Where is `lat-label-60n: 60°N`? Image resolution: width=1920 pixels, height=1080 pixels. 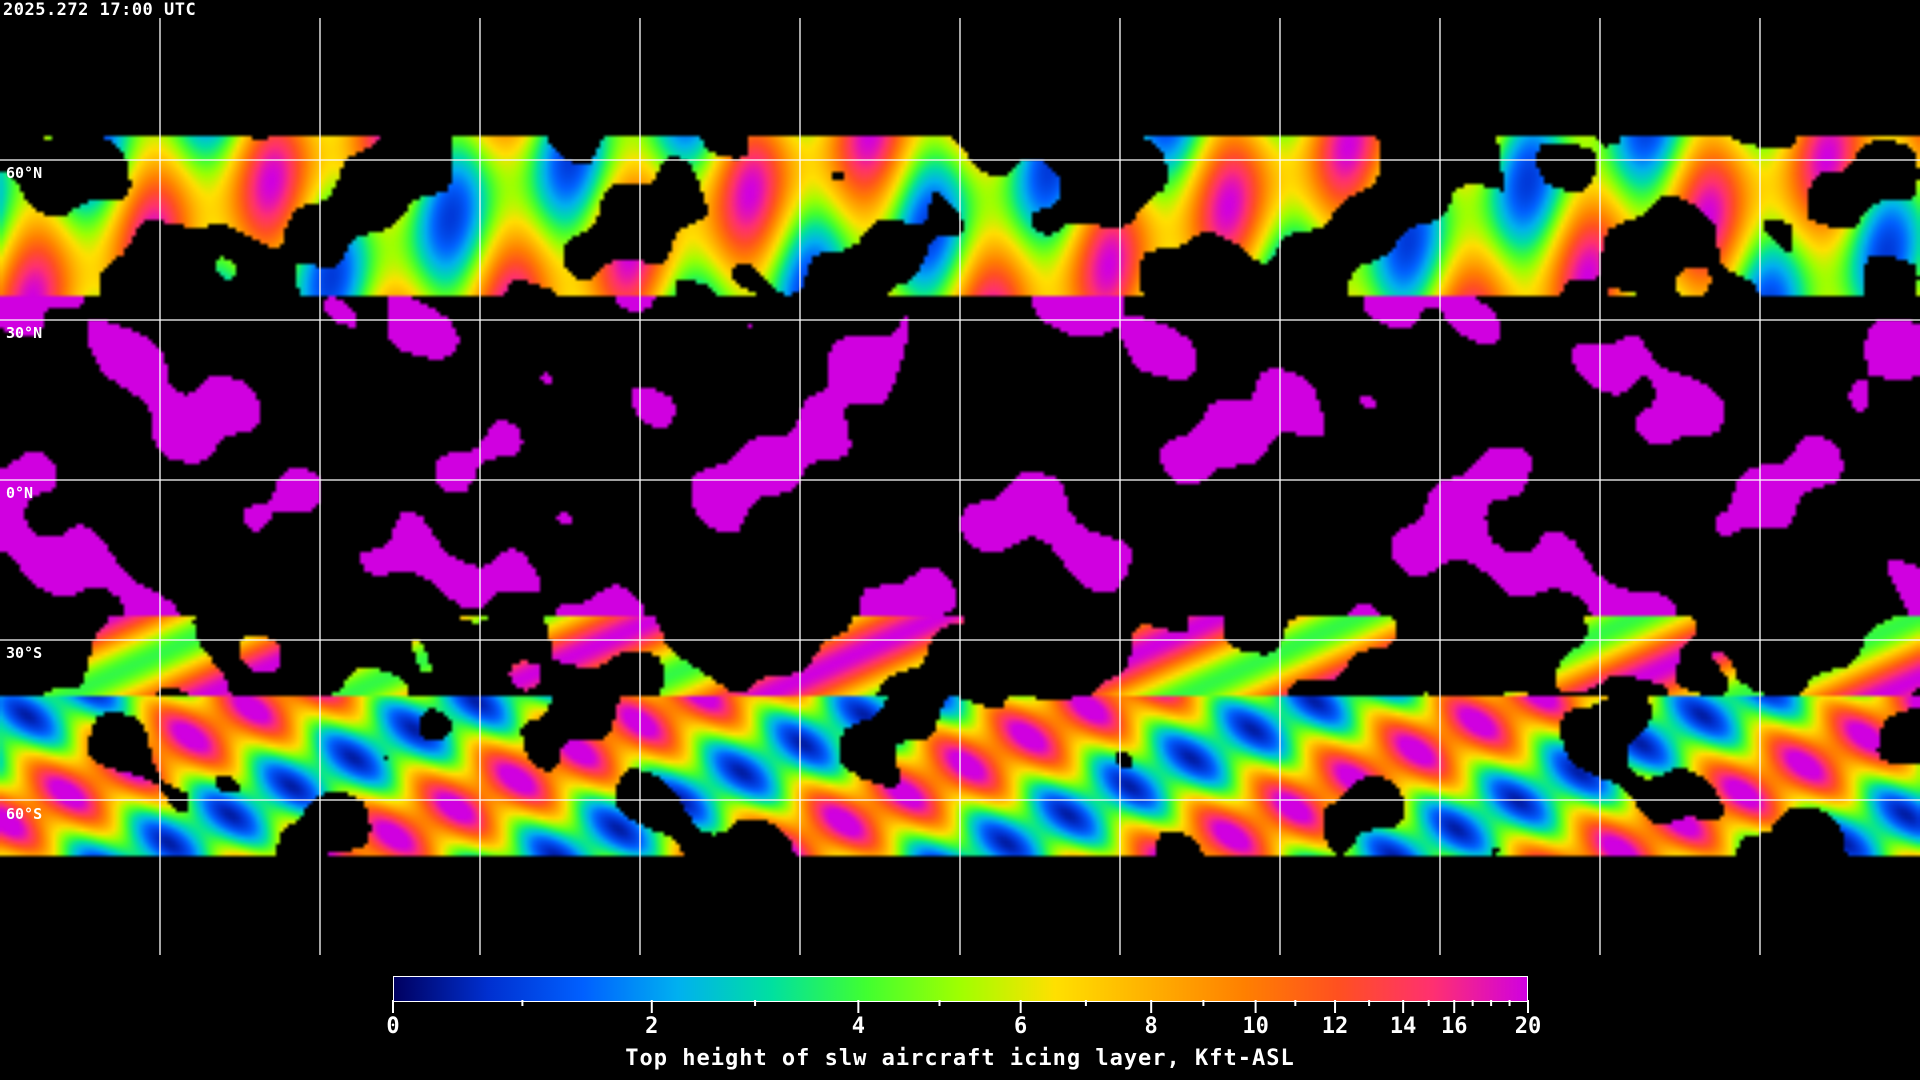
lat-label-60n: 60°N is located at coordinates (24, 173).